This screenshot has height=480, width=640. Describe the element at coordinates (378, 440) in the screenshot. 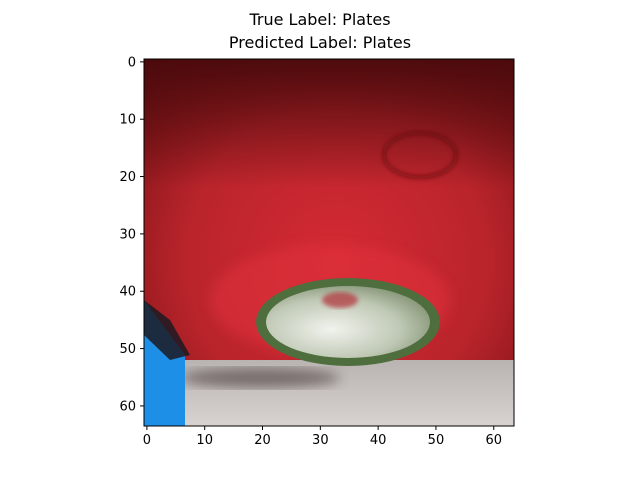

I see `x-tick-label: 40` at that location.